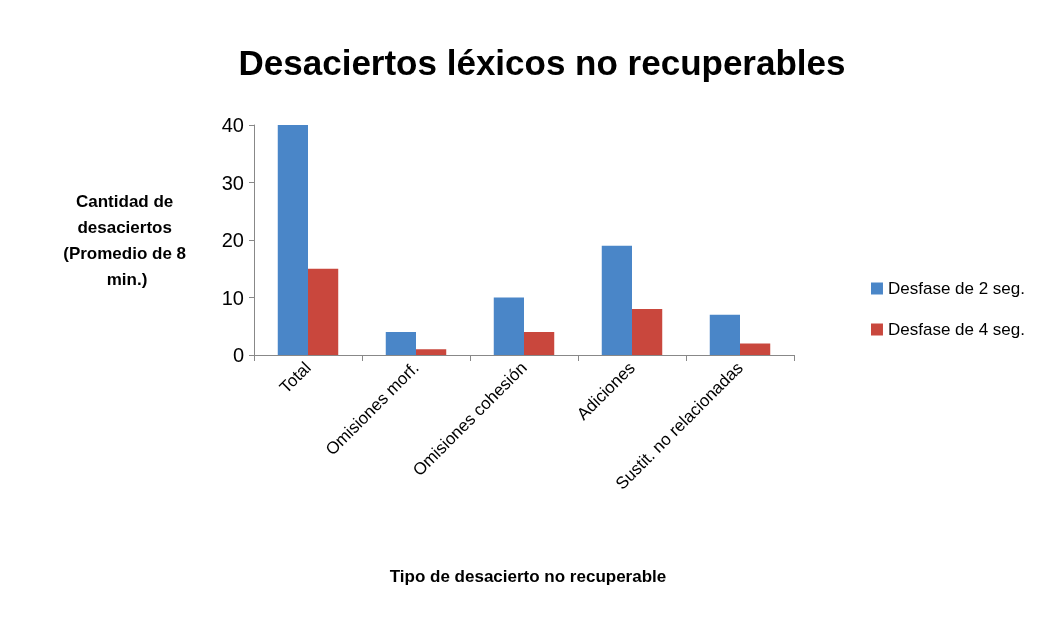 The height and width of the screenshot is (618, 1052). What do you see at coordinates (542, 62) in the screenshot?
I see `chart-title: Desaciertos léxicos no recuperables` at bounding box center [542, 62].